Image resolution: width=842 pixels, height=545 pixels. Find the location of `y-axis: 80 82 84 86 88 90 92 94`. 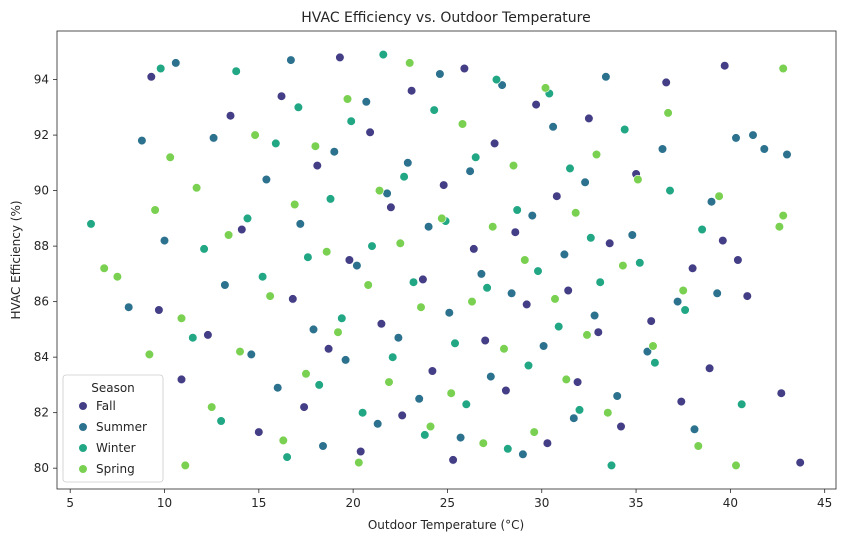

y-axis: 80 82 84 86 88 90 92 94 is located at coordinates (45, 274).